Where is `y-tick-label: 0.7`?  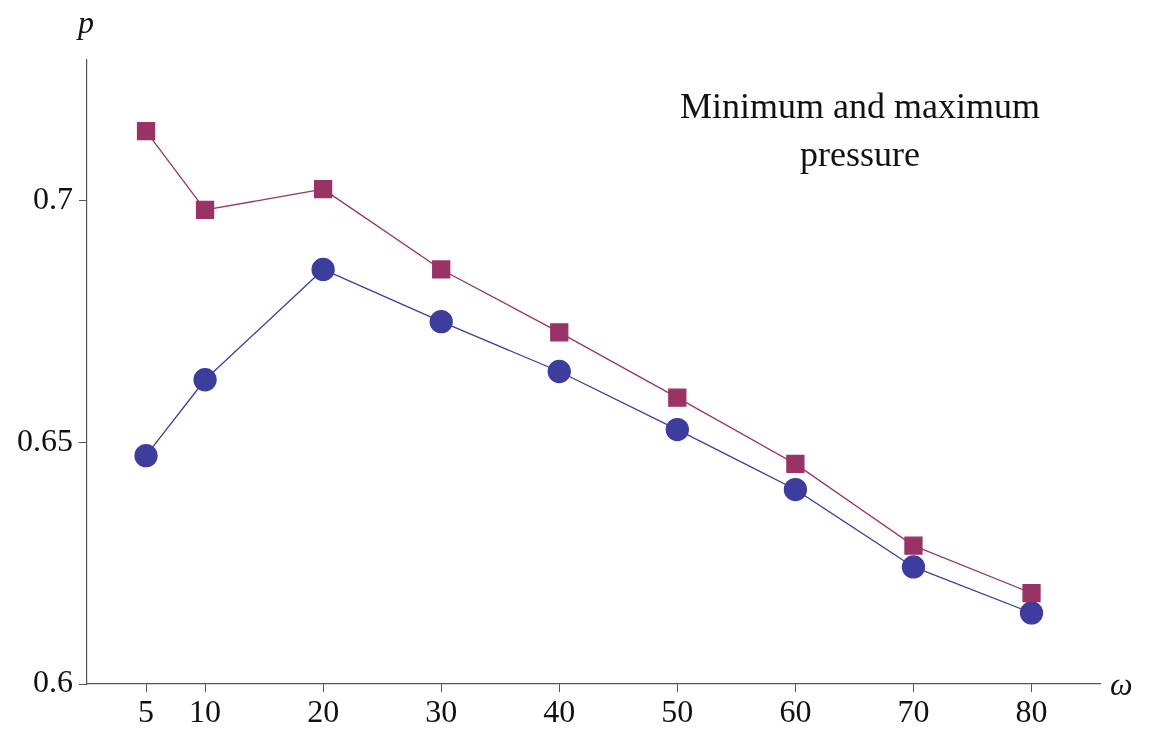 y-tick-label: 0.7 is located at coordinates (53, 197).